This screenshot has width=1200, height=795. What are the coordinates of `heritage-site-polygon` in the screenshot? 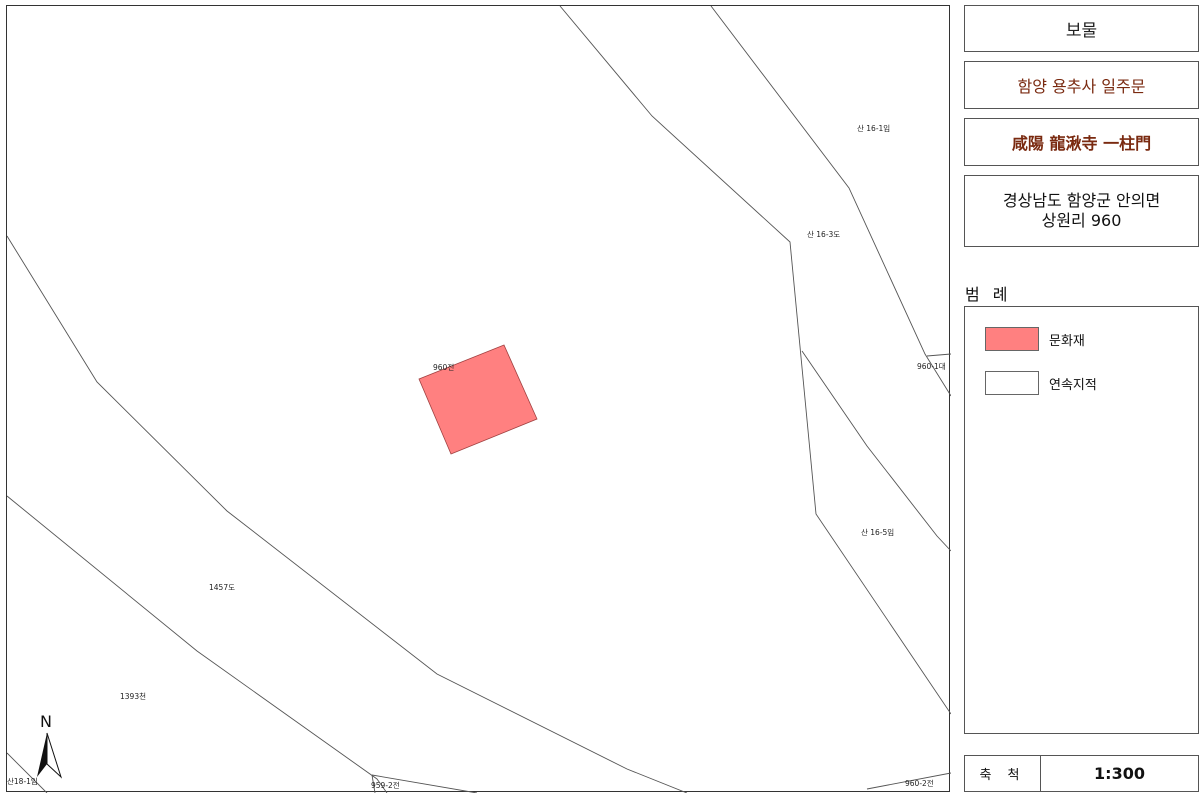 It's located at (478, 399).